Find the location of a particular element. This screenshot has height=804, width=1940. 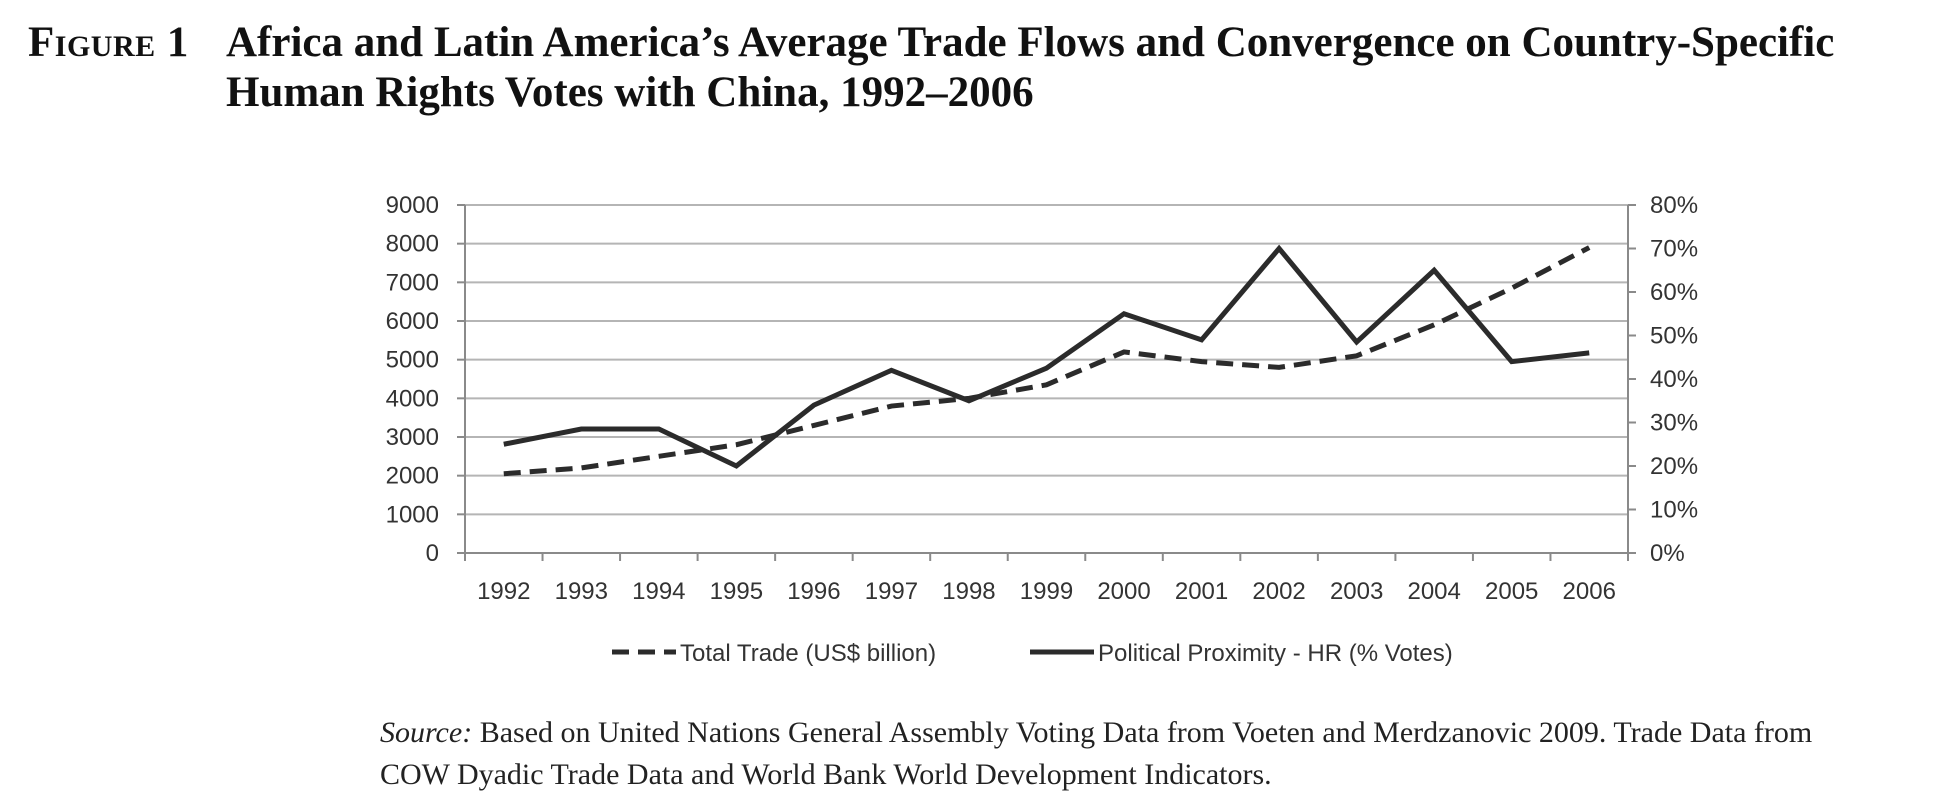

x-tick-label: 2005 is located at coordinates (1511, 591).